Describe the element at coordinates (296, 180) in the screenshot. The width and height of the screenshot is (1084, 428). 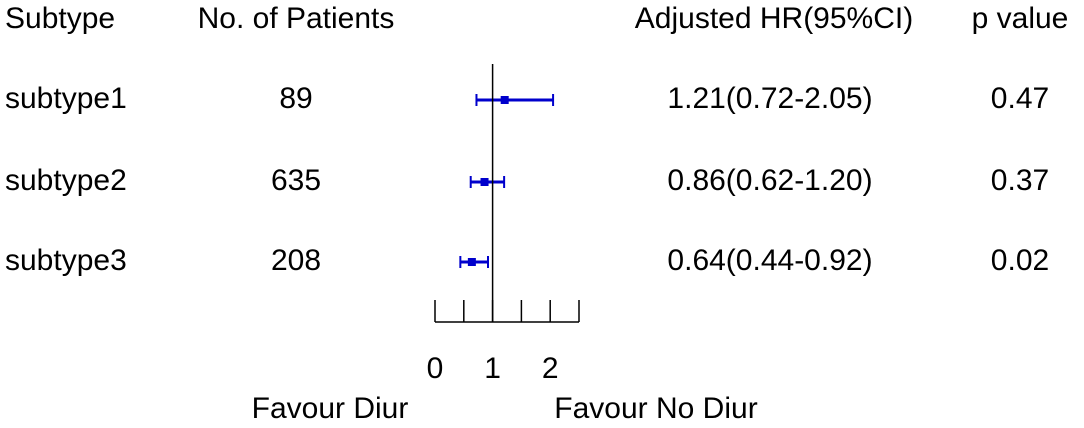
I see `patient-count: 635` at that location.